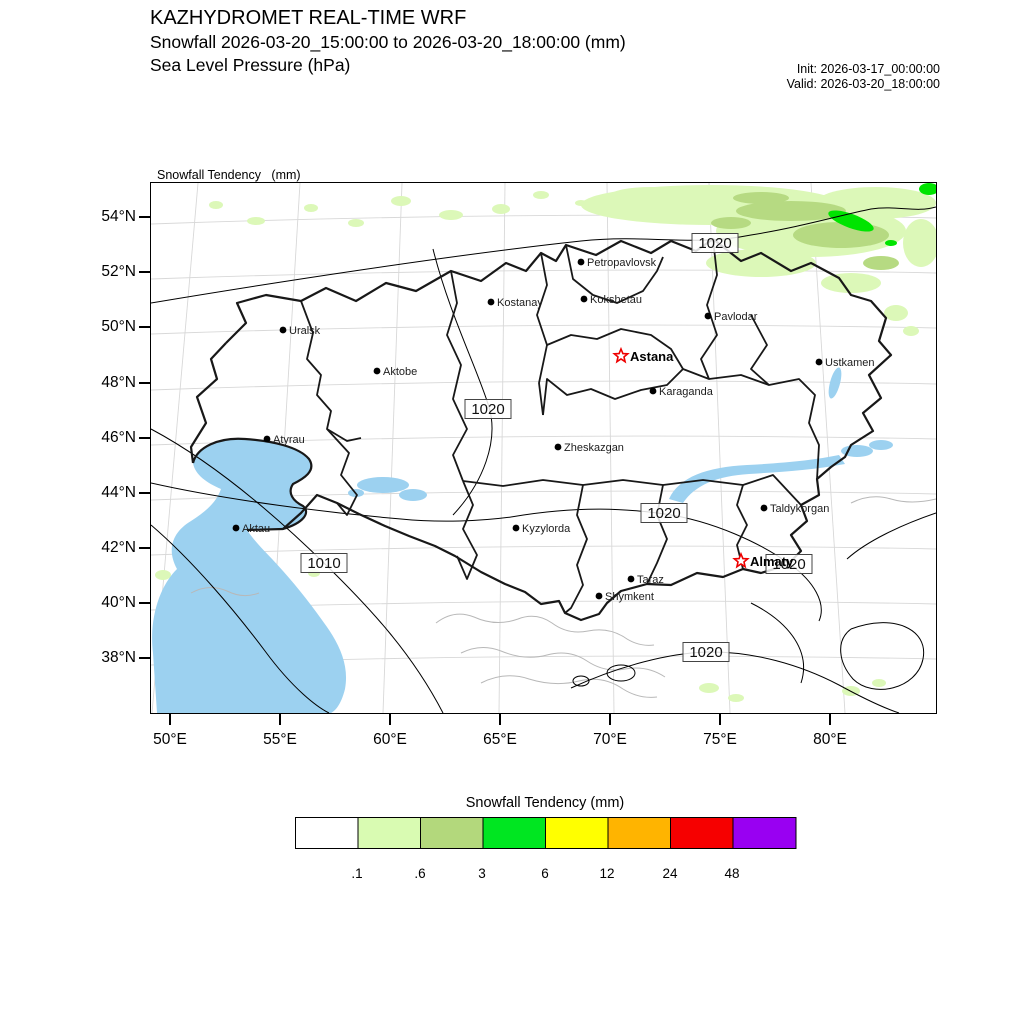  I want to click on valid-time: Valid: 2026-03-20_18:00:00, so click(863, 84).